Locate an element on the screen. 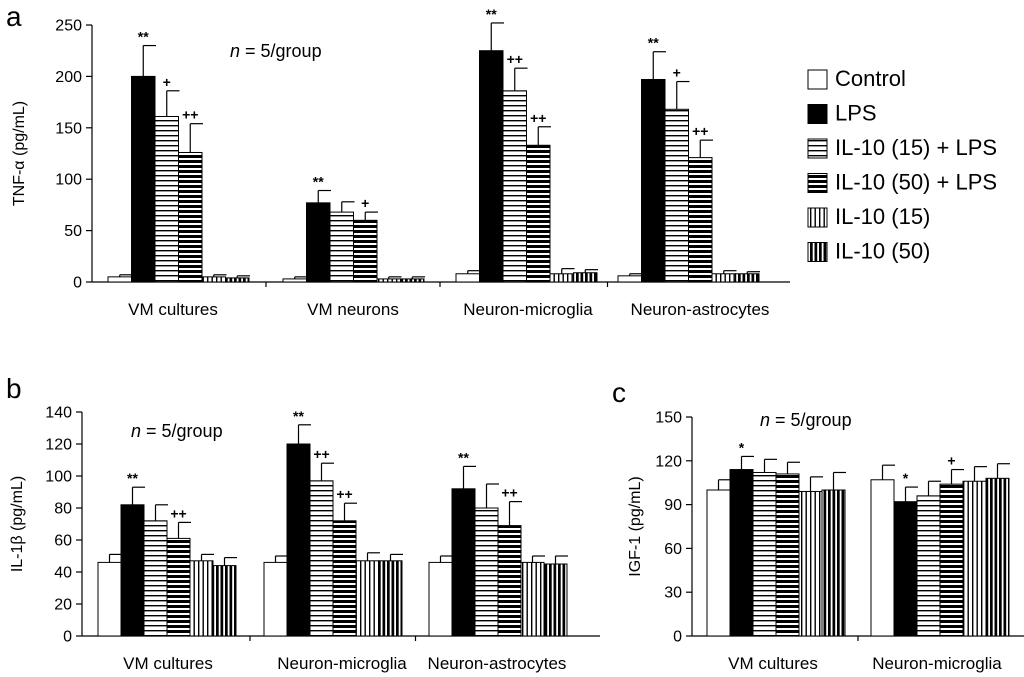 This screenshot has width=1024, height=677. bar-il-10-50-vm-neurons is located at coordinates (412, 280).